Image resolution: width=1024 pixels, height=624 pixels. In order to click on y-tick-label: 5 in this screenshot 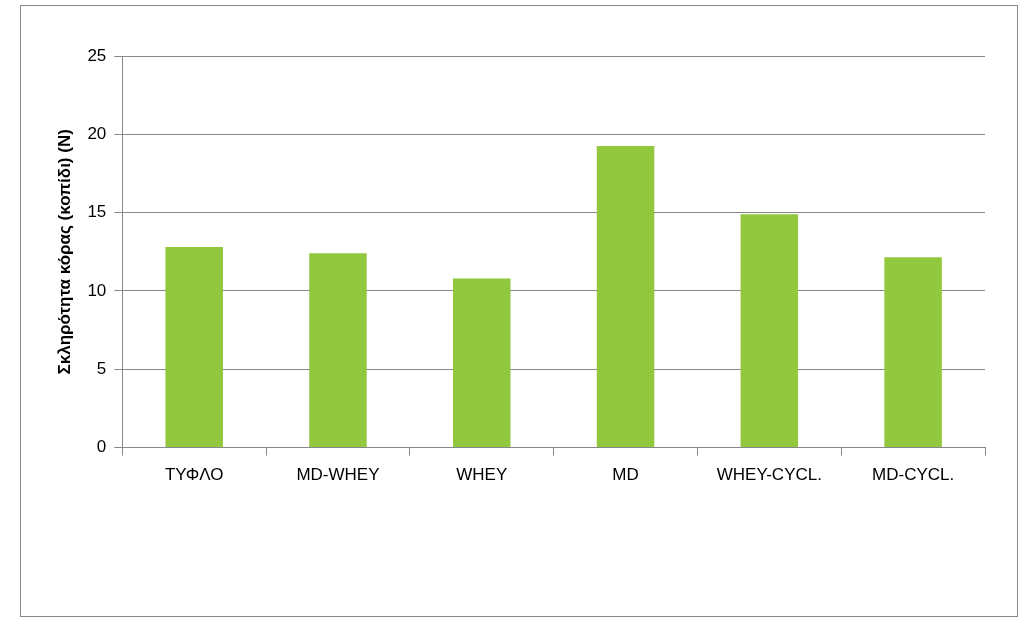, I will do `click(101, 368)`.